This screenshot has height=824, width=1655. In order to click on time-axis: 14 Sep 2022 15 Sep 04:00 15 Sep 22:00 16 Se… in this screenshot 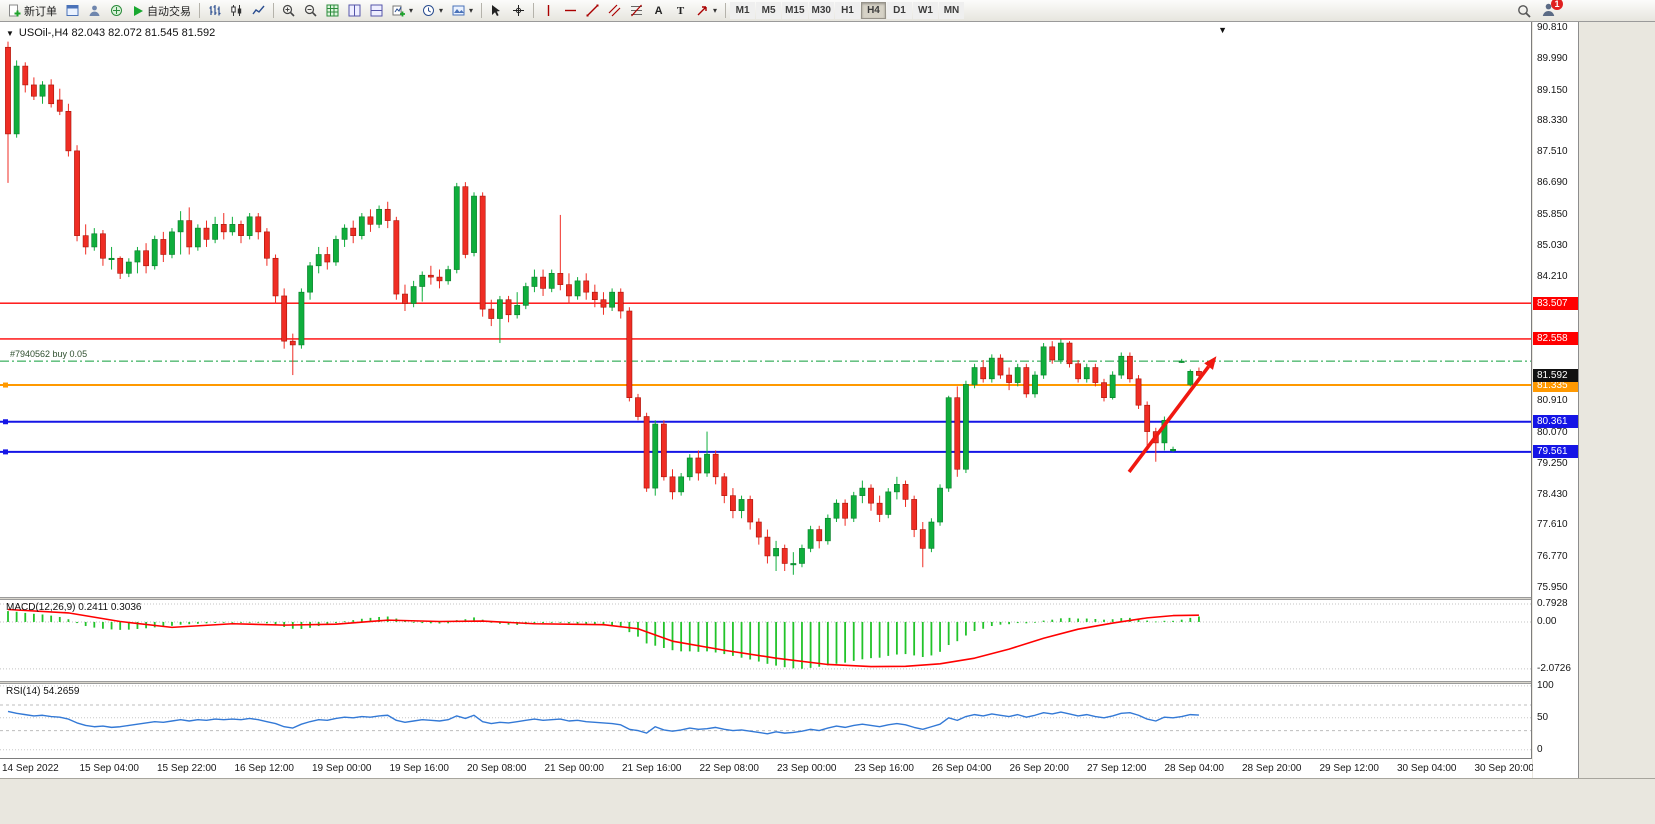, I will do `click(767, 768)`.